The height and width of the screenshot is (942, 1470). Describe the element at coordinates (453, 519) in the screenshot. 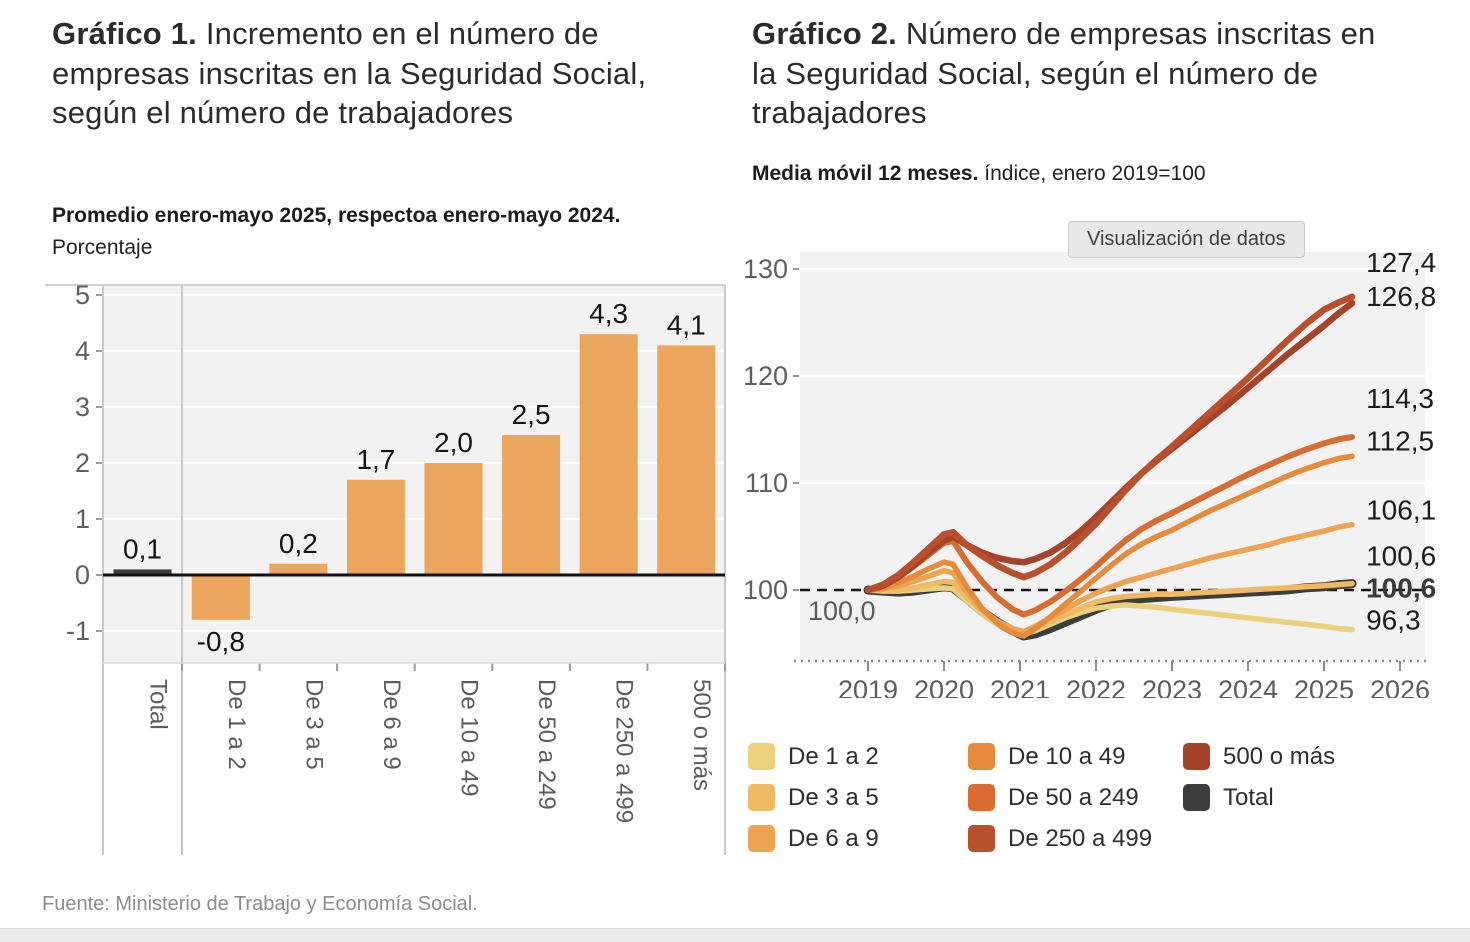

I see `bar-De 10 a 49` at that location.